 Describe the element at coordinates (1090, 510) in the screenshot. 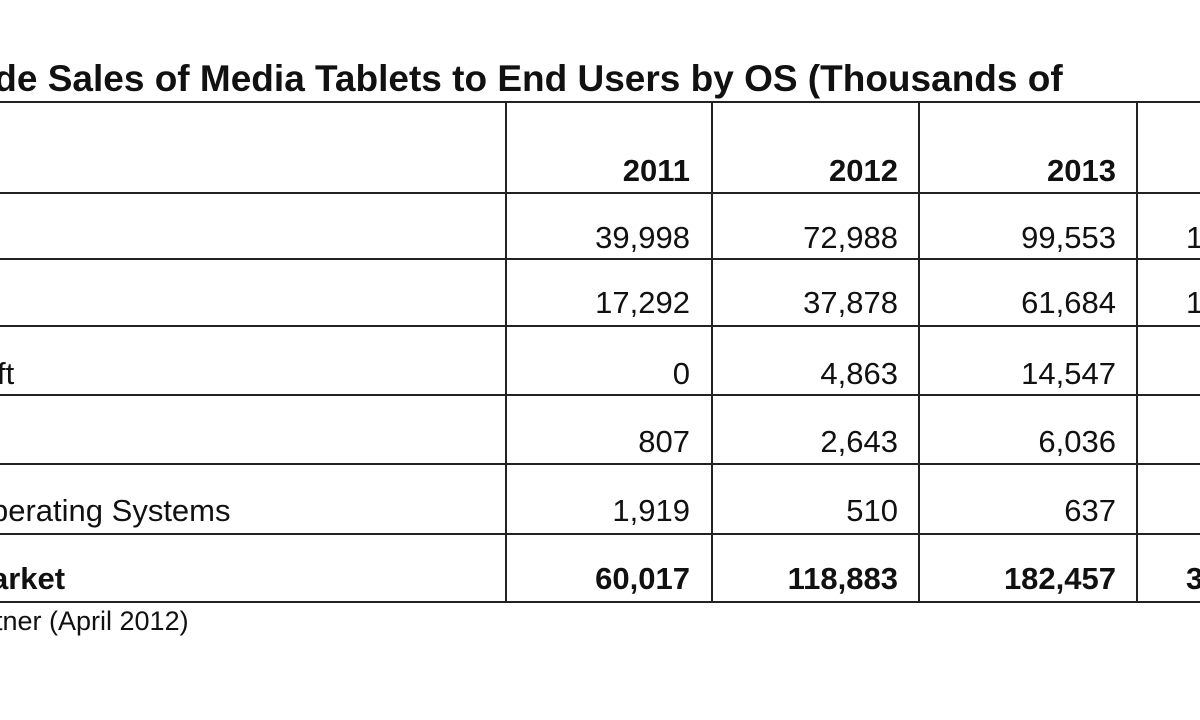

I see `table-cell: 637` at that location.